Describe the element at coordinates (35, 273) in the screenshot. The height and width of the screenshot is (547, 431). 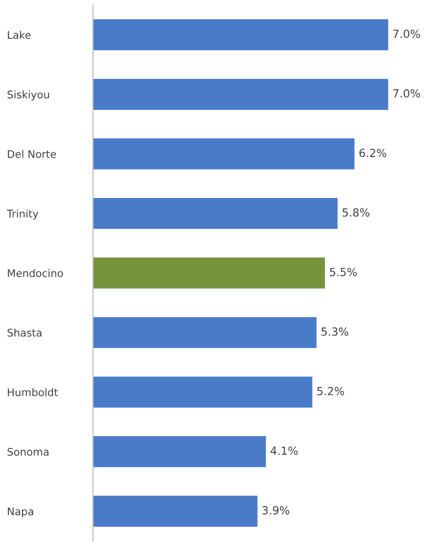
I see `y-tick-label: Mendocino` at that location.